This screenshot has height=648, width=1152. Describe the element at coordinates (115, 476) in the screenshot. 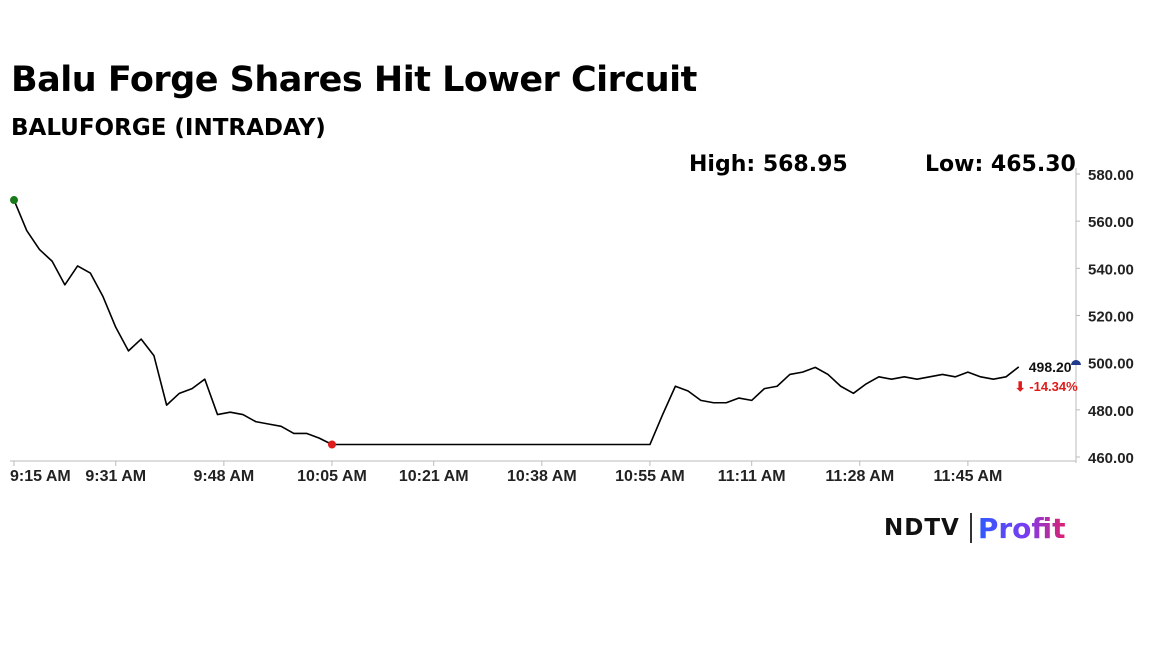

I see `x-tick-label: 9:31 AM` at that location.